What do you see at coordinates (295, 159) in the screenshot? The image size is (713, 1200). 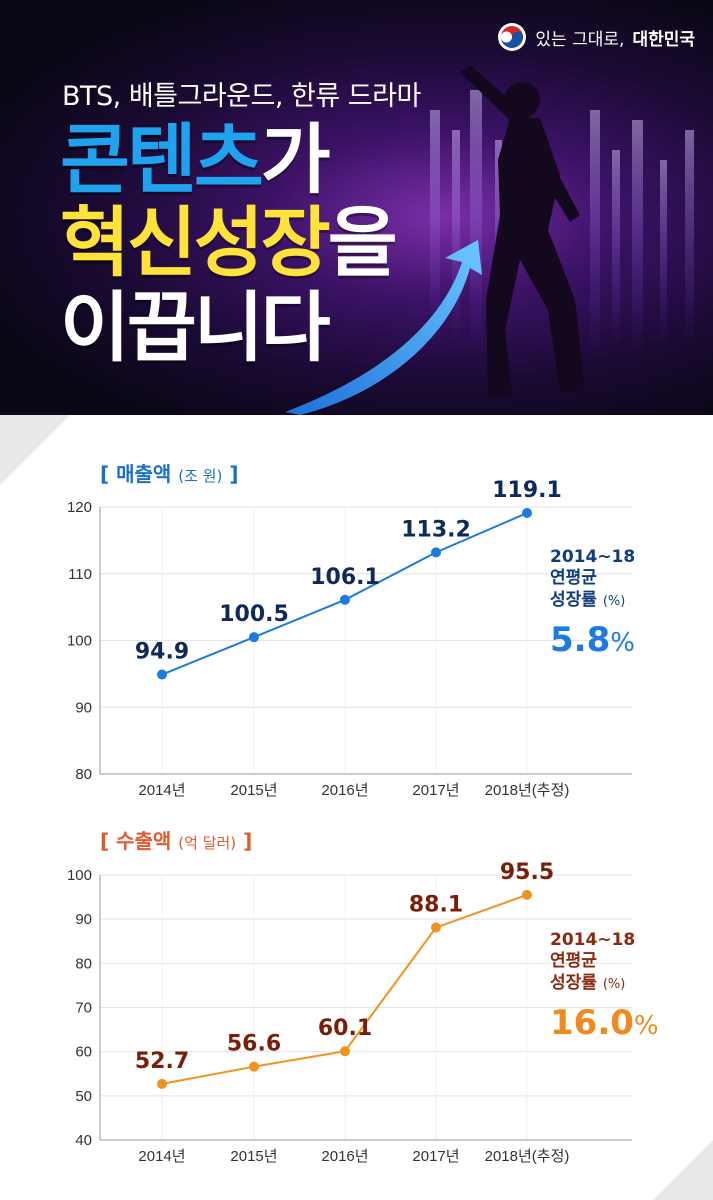 I see `headline-particle-1: 가` at bounding box center [295, 159].